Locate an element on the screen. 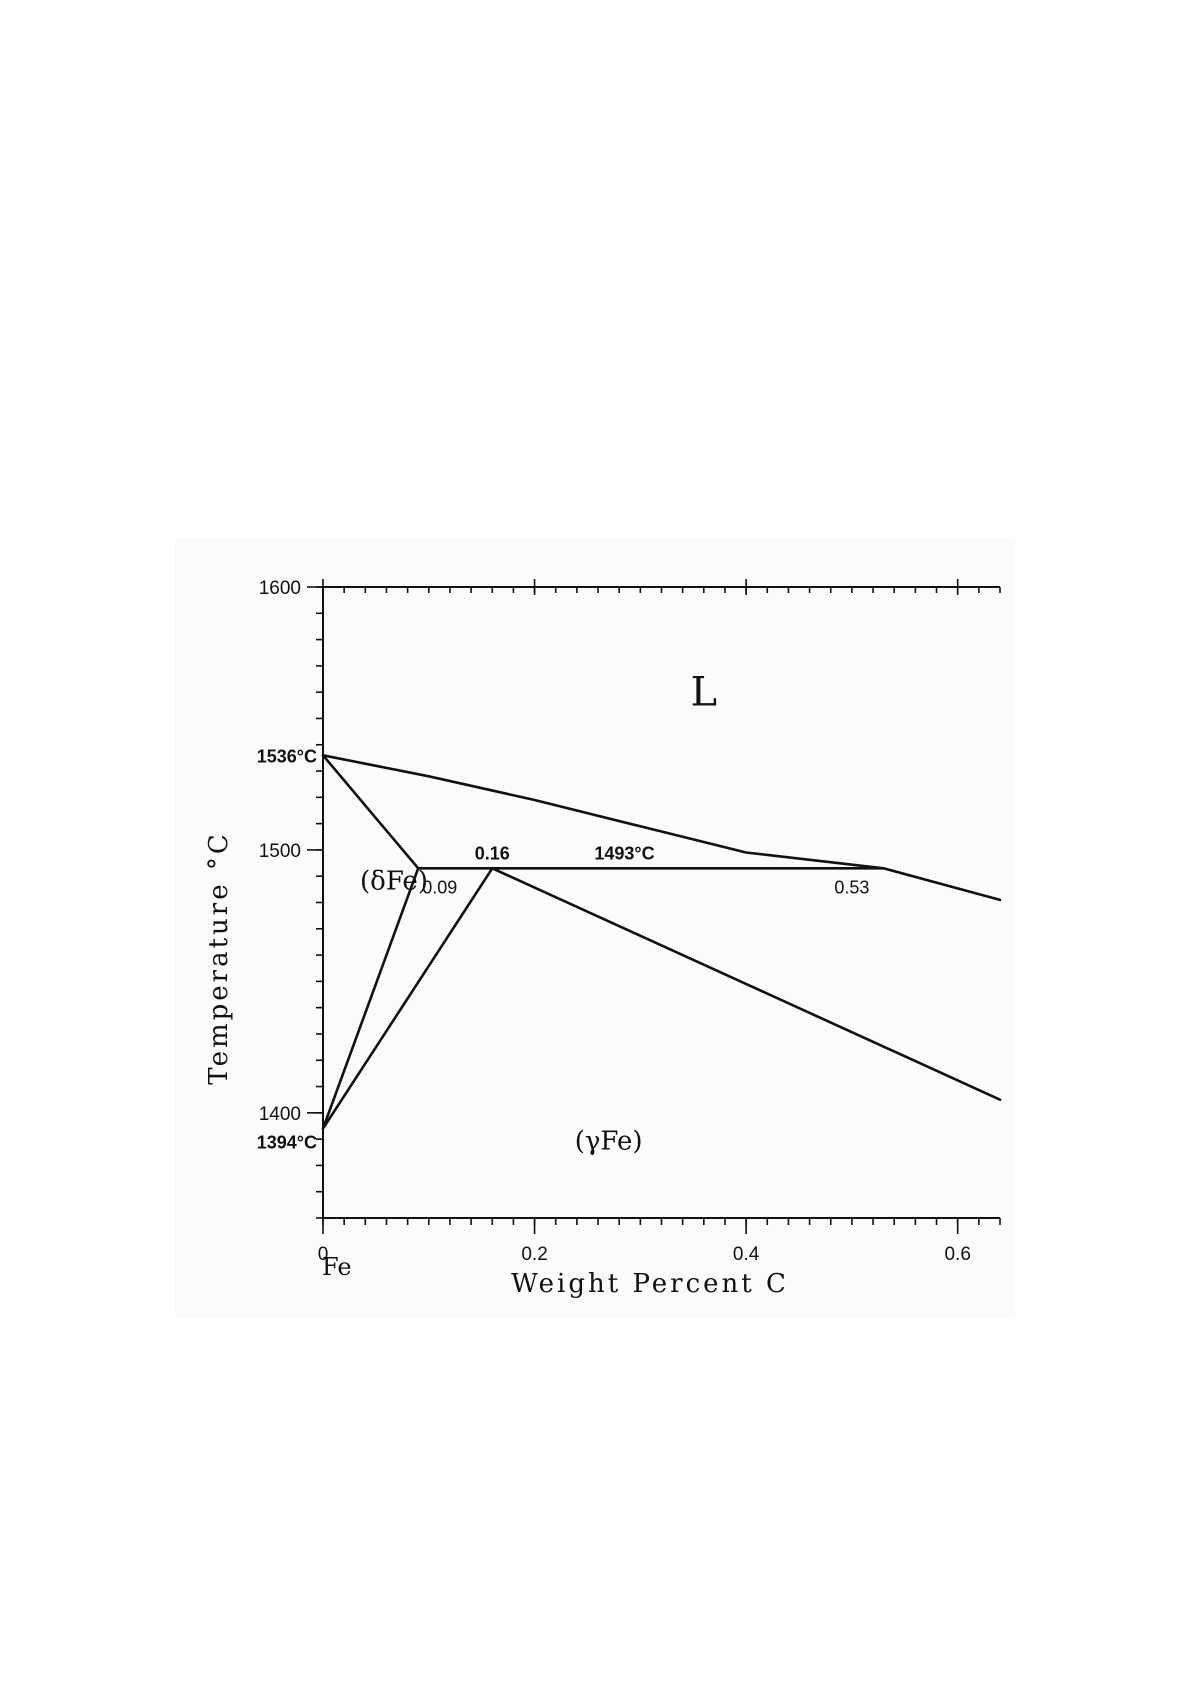 This screenshot has width=1190, height=1682. phase-label: L is located at coordinates (704, 692).